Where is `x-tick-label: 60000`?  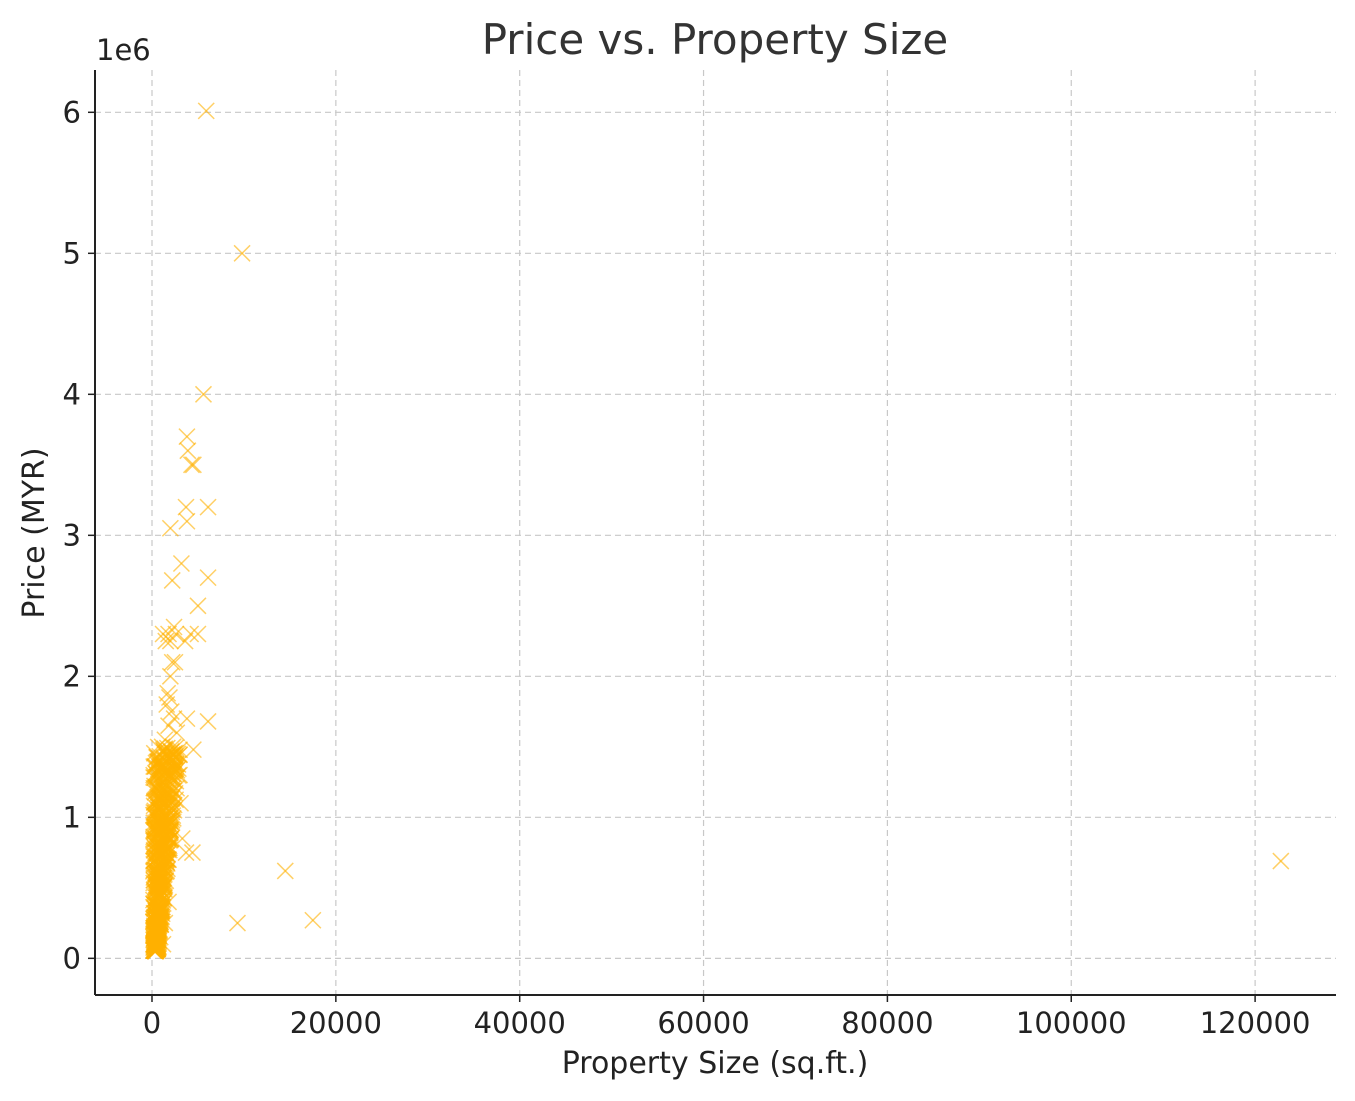 x-tick-label: 60000 is located at coordinates (703, 1023).